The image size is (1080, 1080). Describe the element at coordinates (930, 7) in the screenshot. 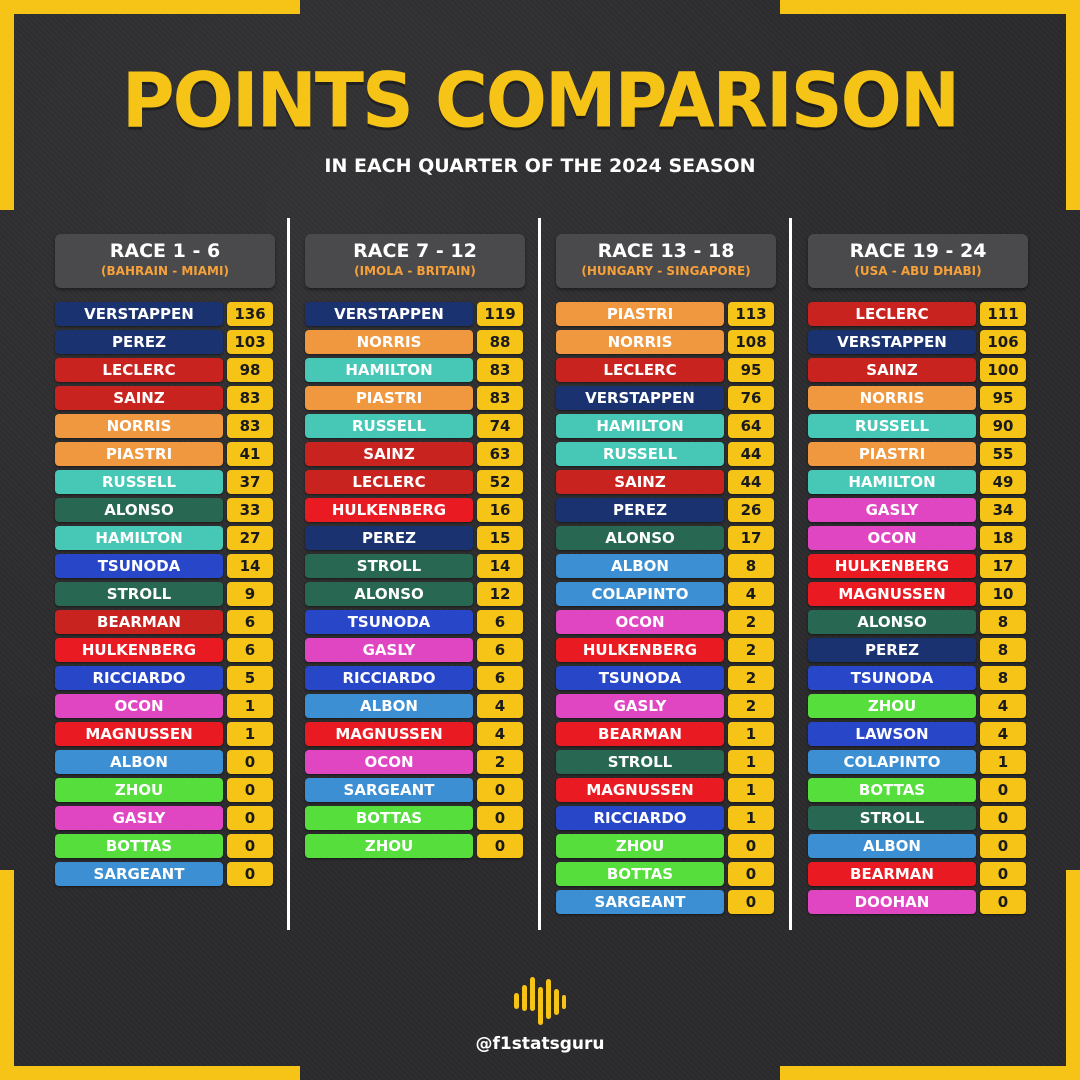

I see `frame-top-right` at that location.